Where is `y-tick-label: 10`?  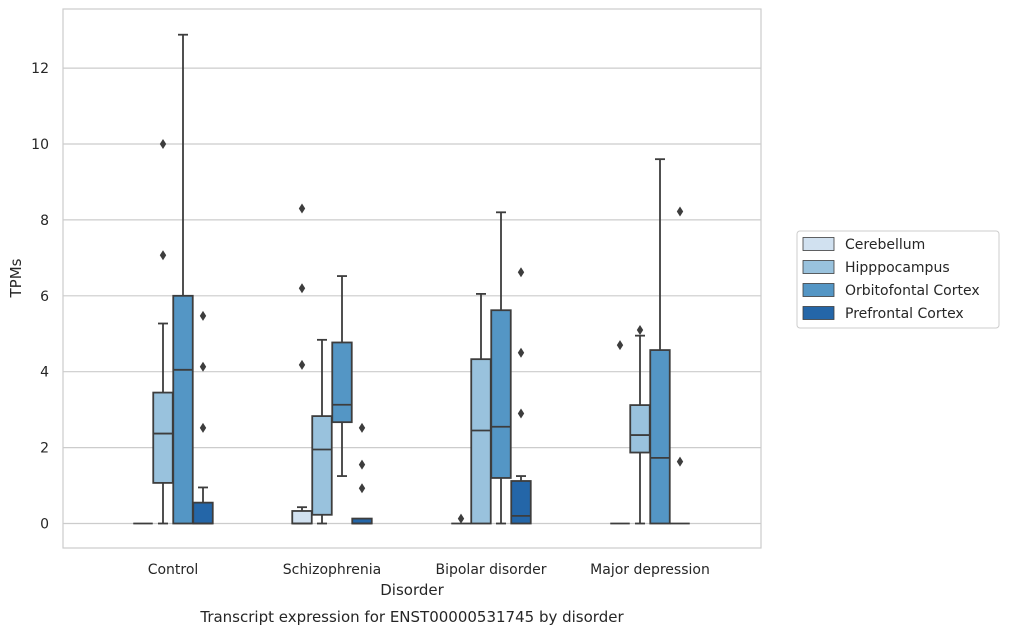
y-tick-label: 10 is located at coordinates (40, 145).